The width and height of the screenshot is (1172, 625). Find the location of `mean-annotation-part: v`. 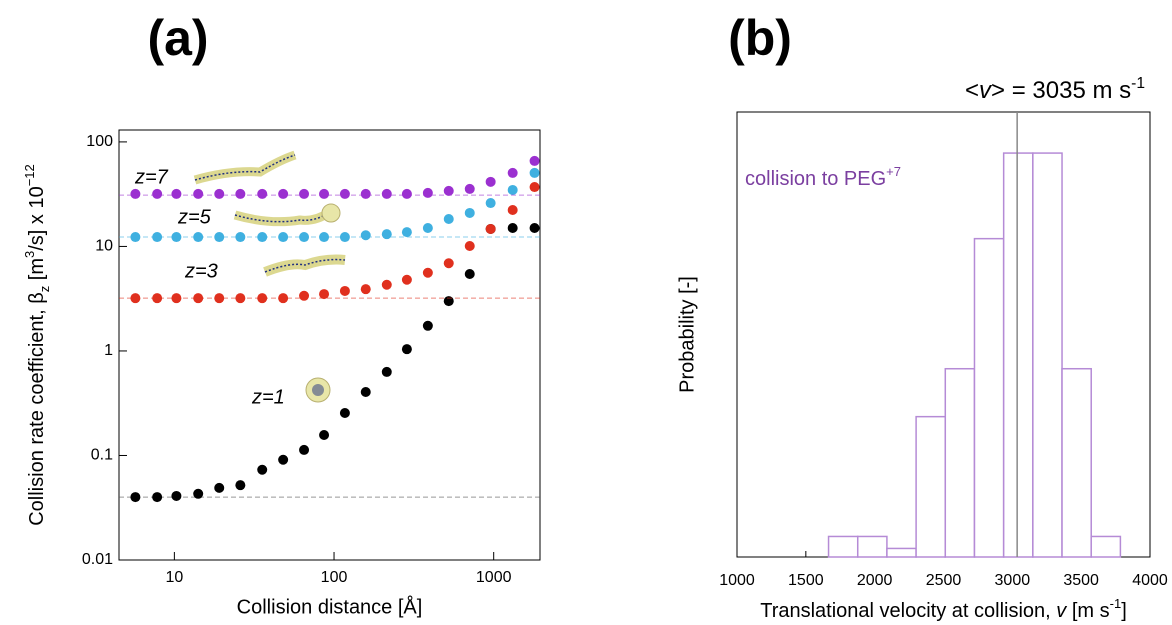

mean-annotation-part: v is located at coordinates (986, 90).